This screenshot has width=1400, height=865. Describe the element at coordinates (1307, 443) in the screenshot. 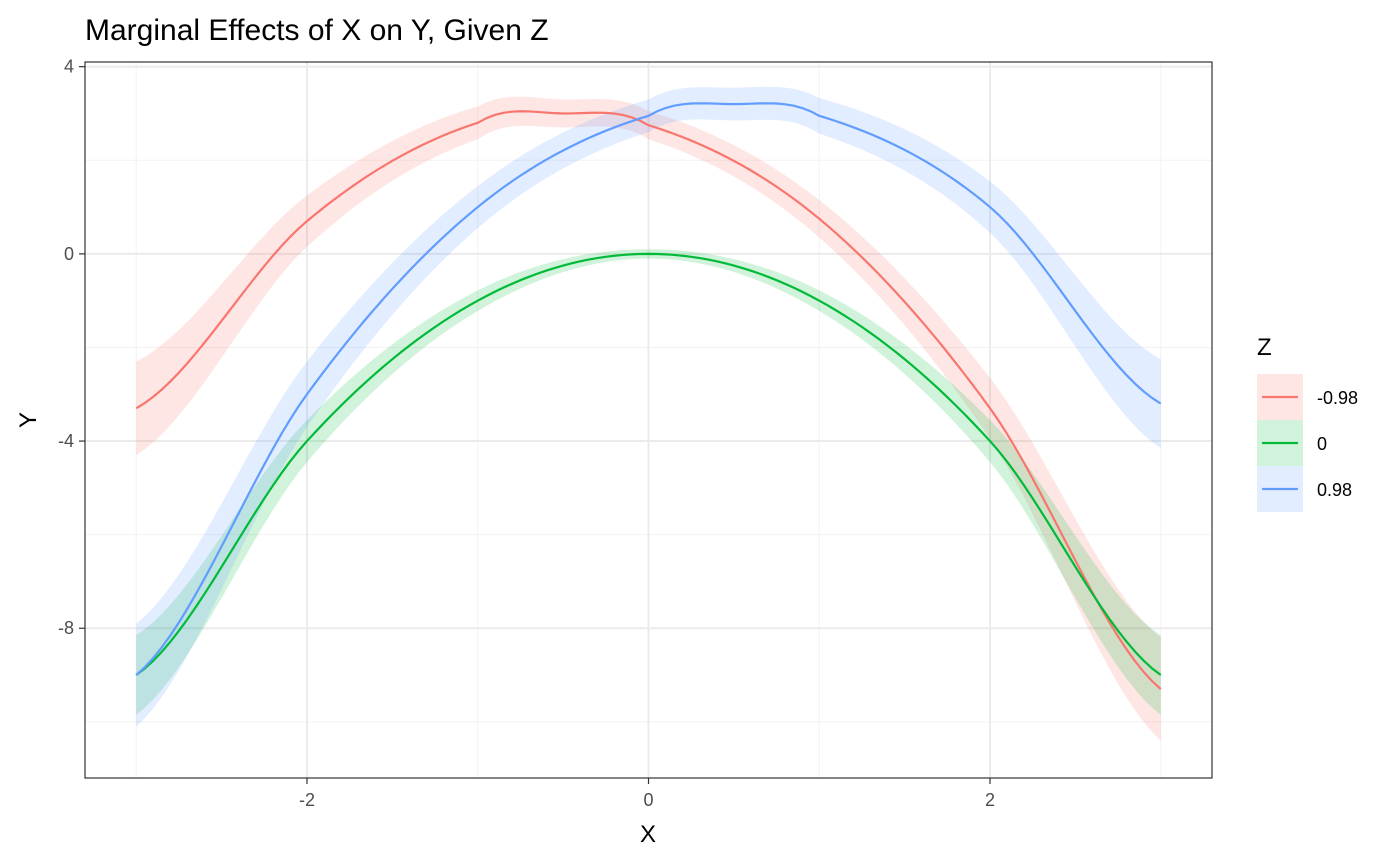

I see `legend-keys: -0.98 0 0.98` at that location.